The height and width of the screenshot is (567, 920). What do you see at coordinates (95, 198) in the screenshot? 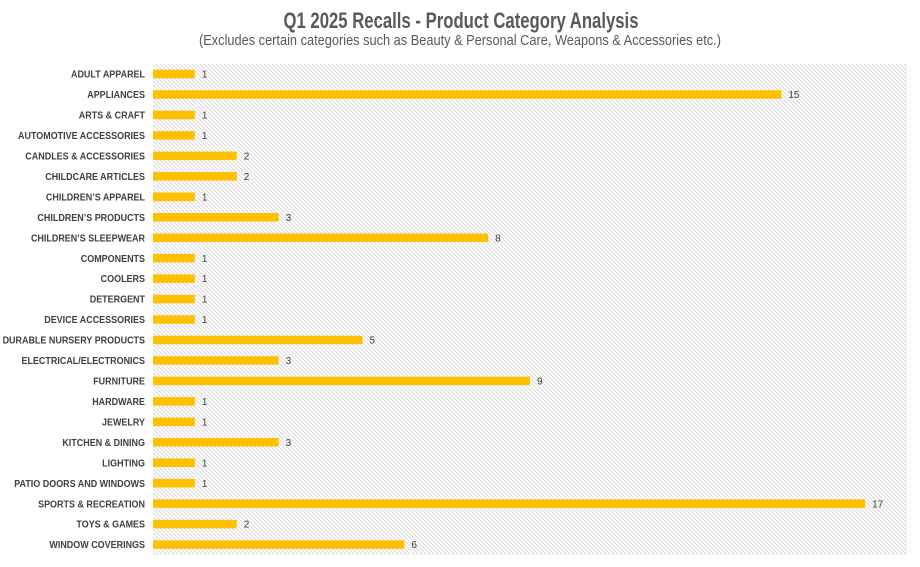
I see `svg-text: CHILDREN’S APPAREL` at bounding box center [95, 198].